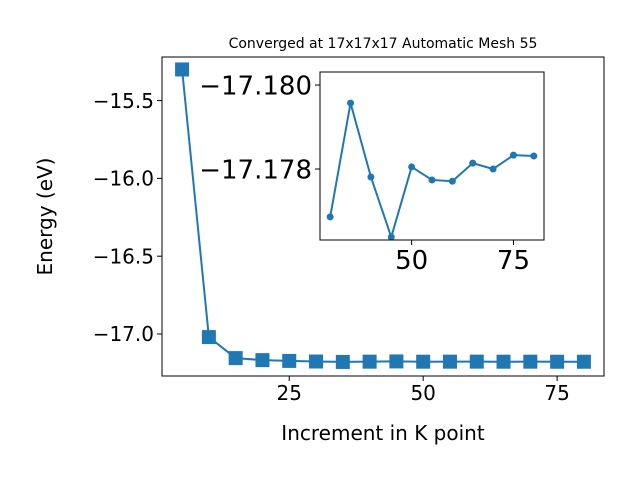  Describe the element at coordinates (123, 101) in the screenshot. I see `y-tick-label: −15.5` at that location.